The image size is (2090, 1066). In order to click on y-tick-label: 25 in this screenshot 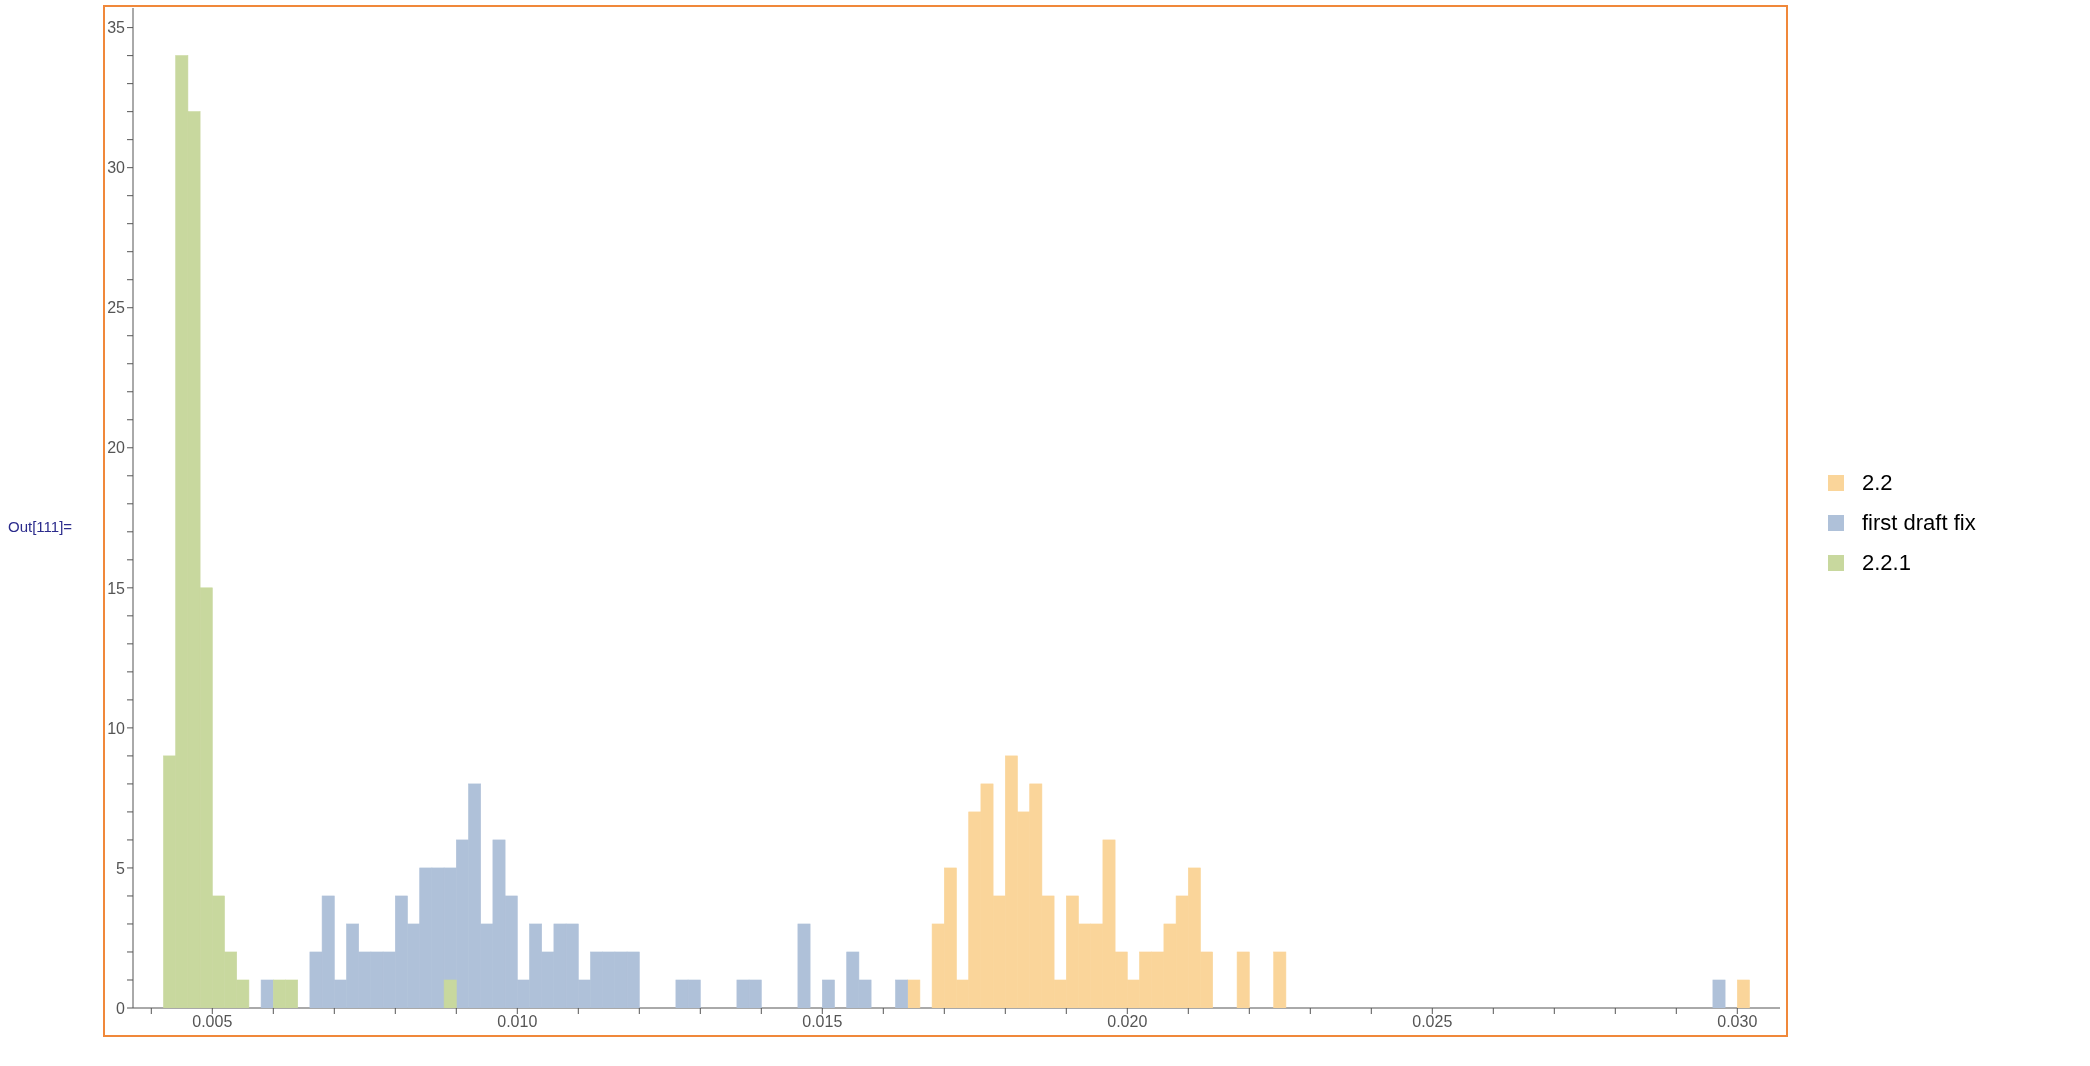, I will do `click(116, 308)`.